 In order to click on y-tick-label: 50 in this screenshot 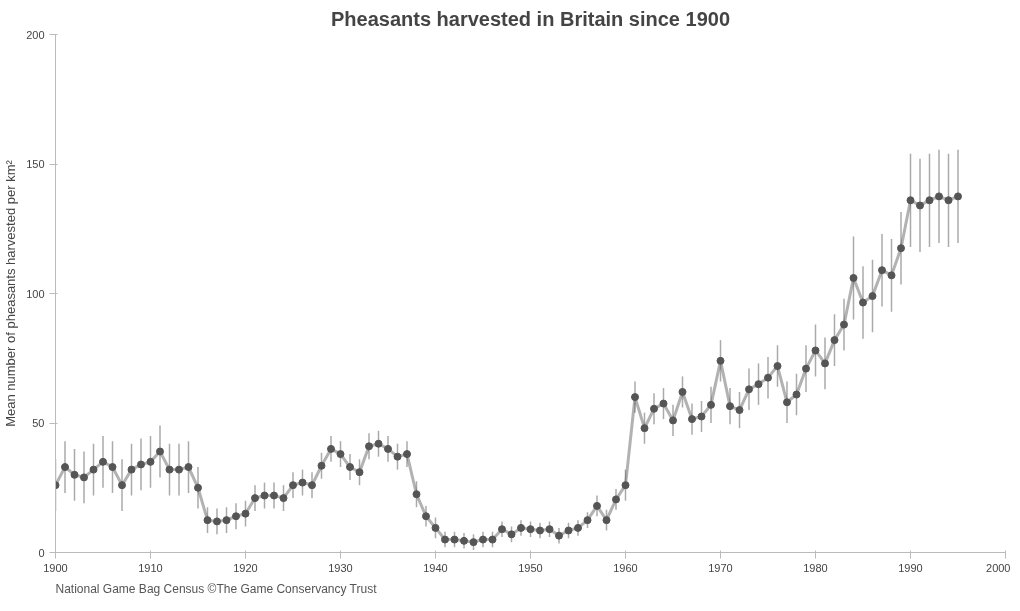, I will do `click(38, 423)`.